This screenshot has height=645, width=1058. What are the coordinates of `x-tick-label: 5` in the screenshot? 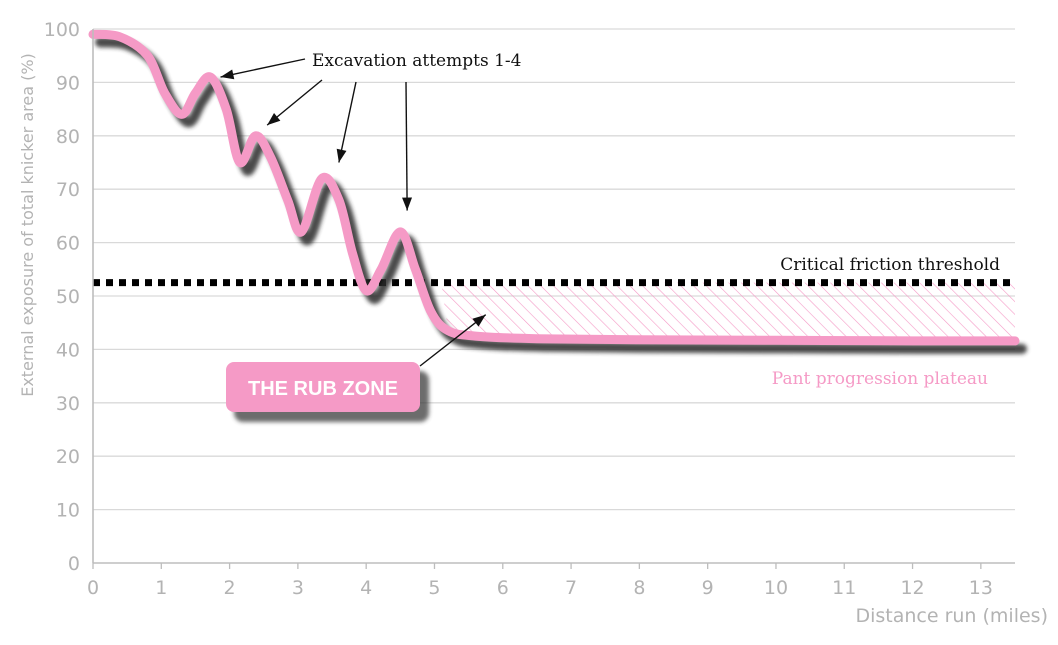 It's located at (434, 588).